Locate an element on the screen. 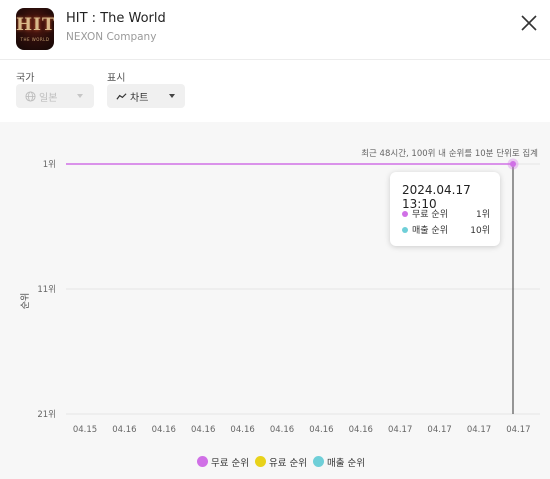 The image size is (550, 479). chart-tooltip: 2024.04.17 13:10 무료 순위 1위 매출 순위 10위 is located at coordinates (445, 209).